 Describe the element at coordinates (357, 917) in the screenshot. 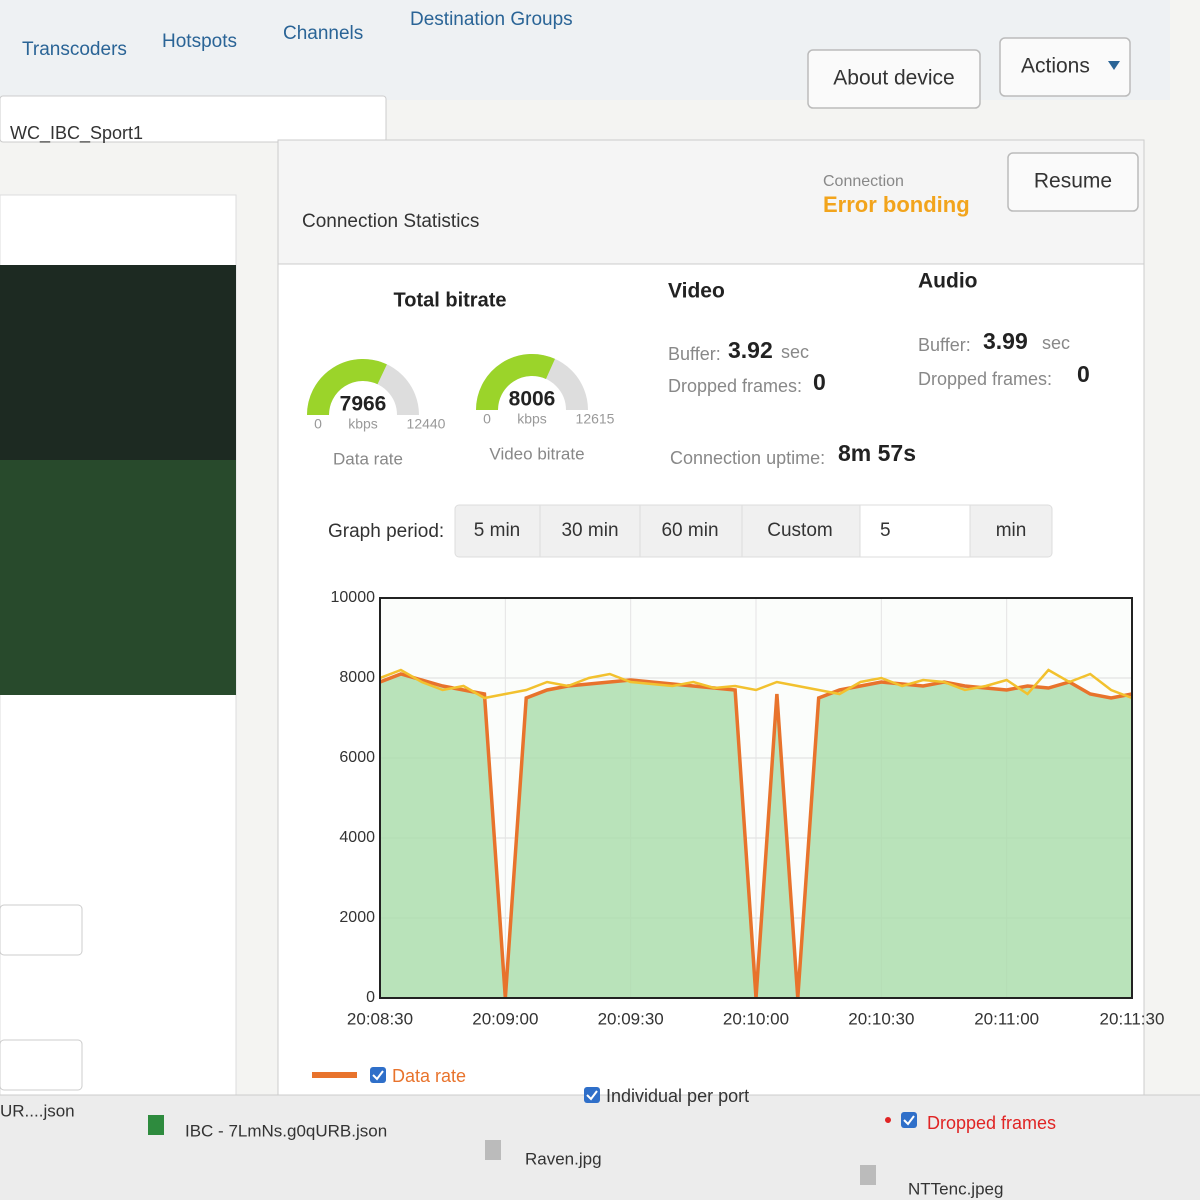

I see `y-tick-label: 2000` at that location.